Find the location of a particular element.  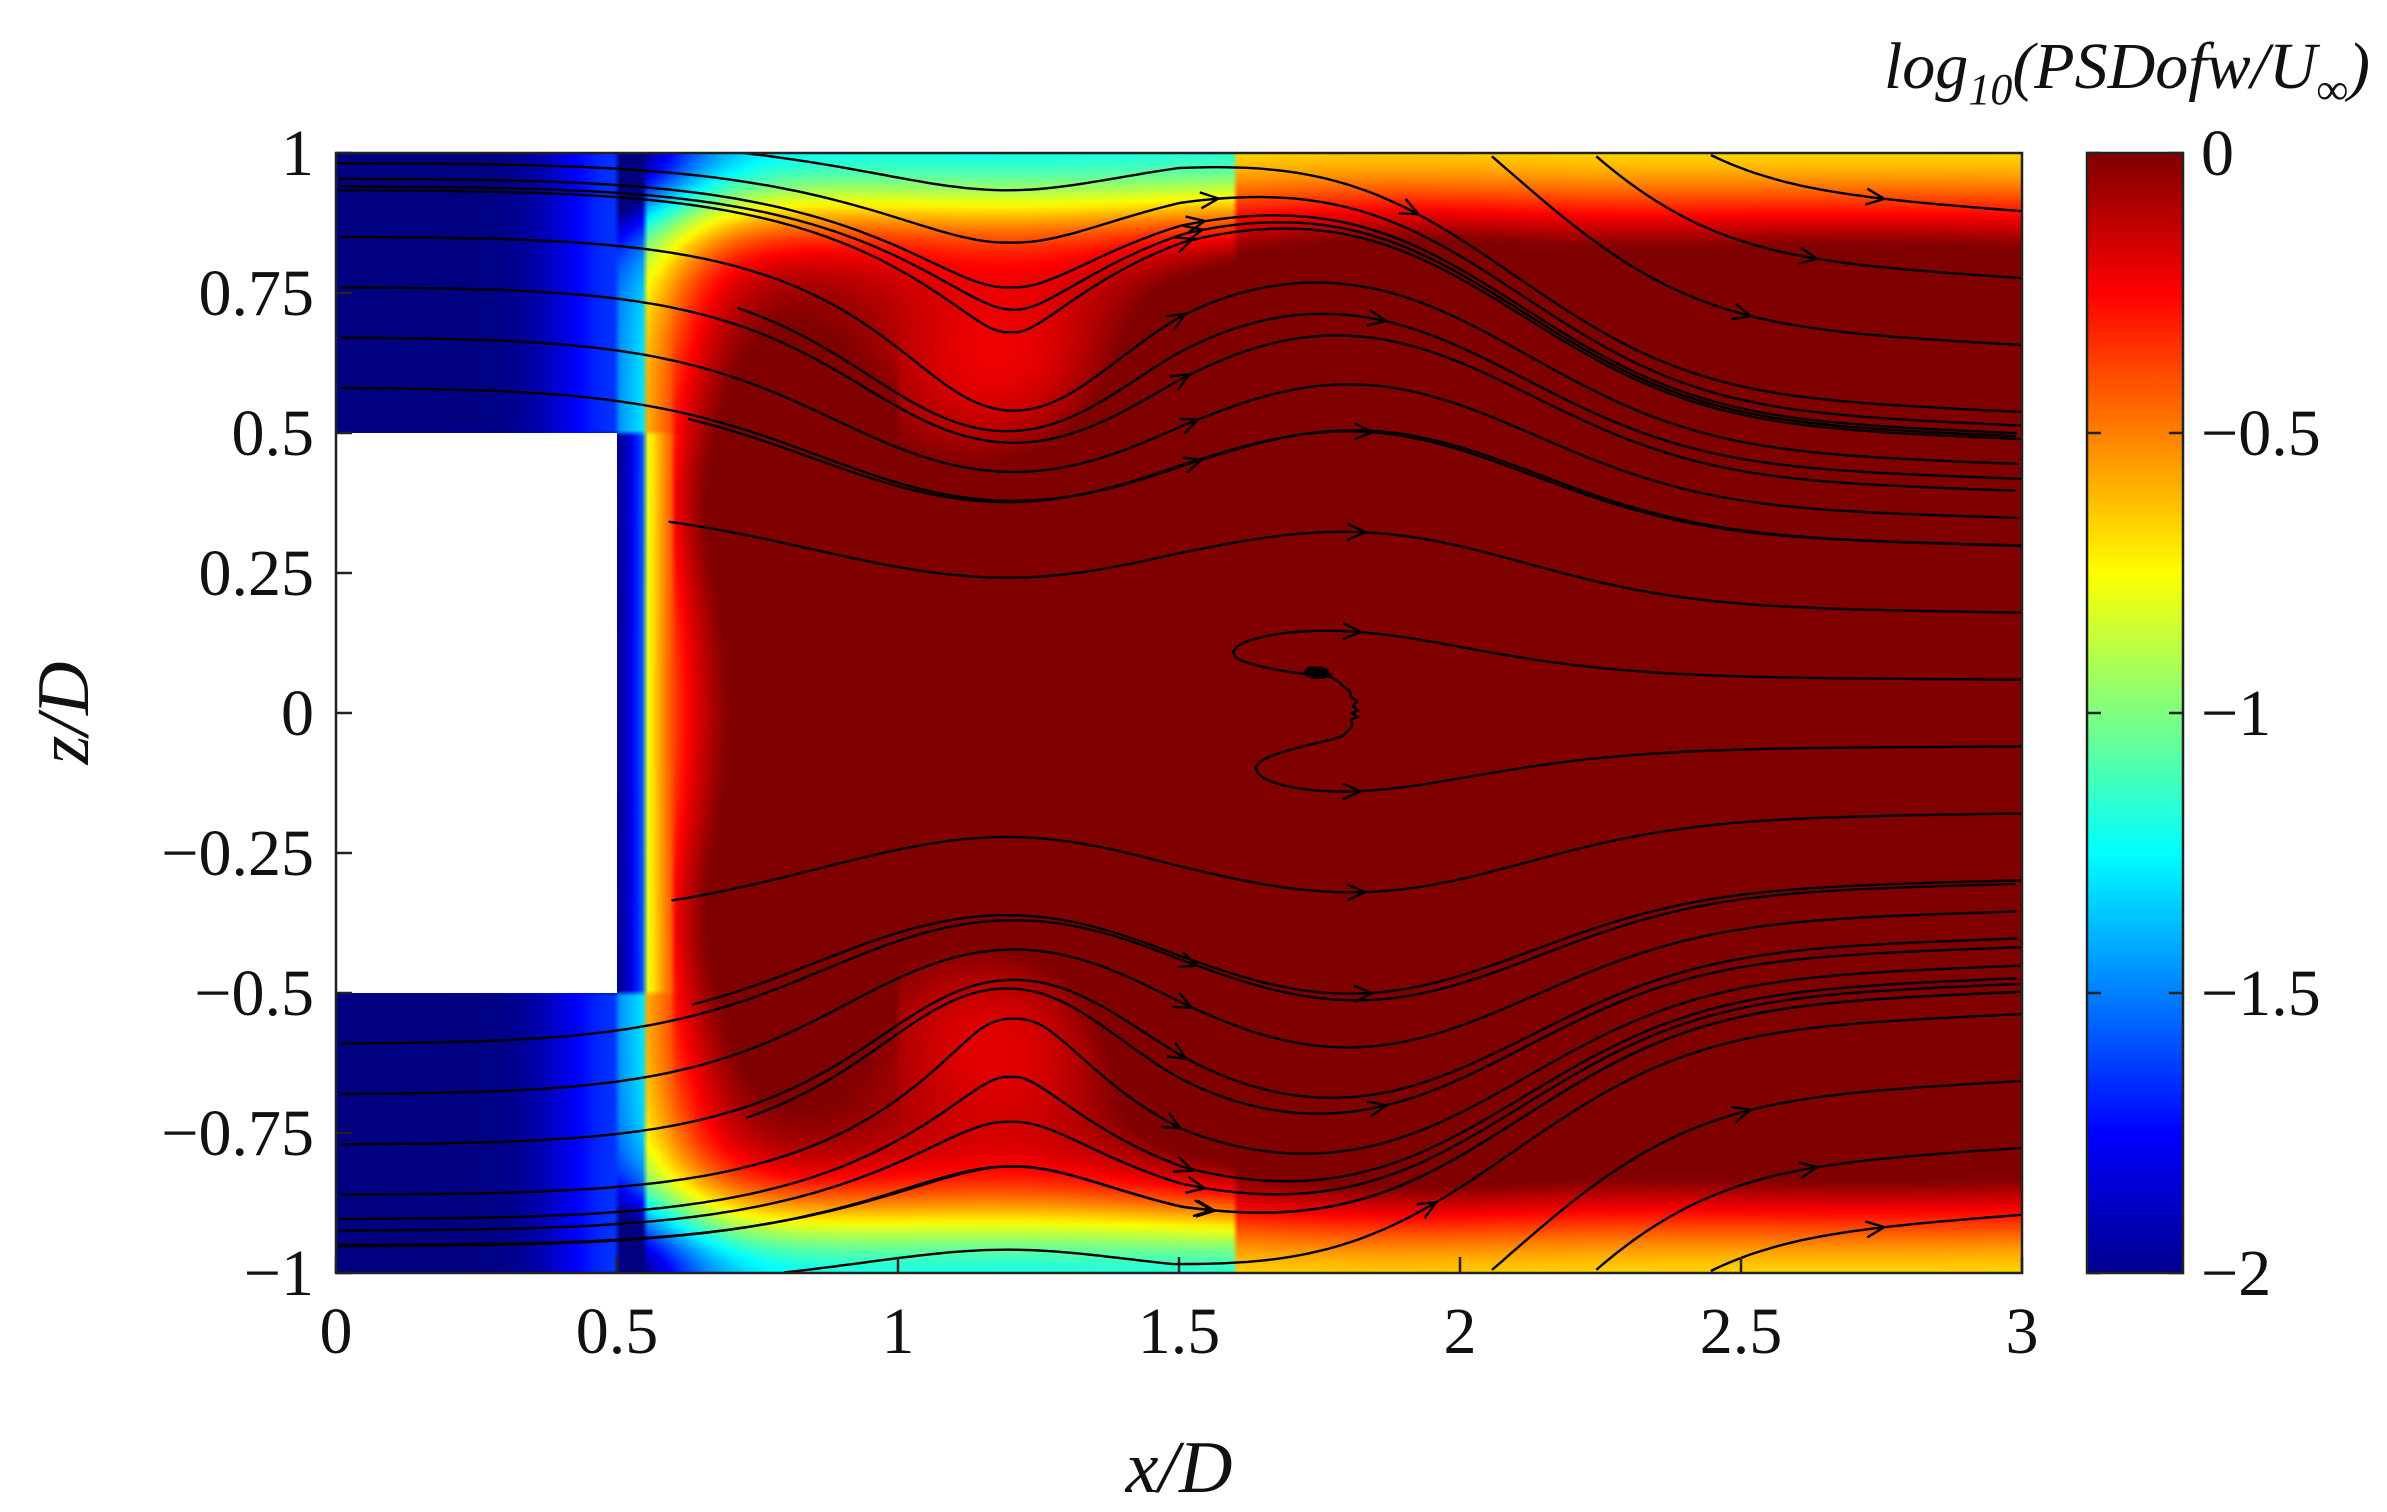

colorbar-tick-label: 0 is located at coordinates (2217, 153).